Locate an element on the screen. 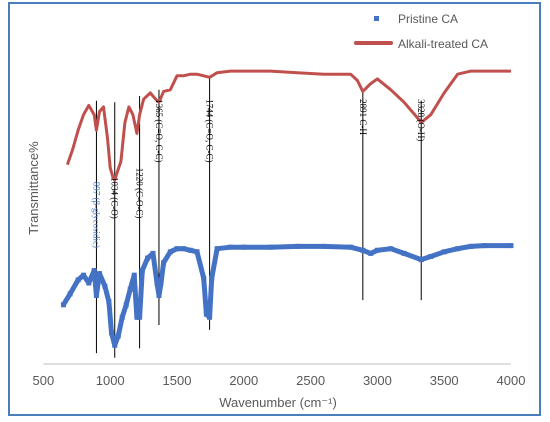 Image resolution: width=550 pixels, height=422 pixels. x-tick-labels: 500 1000 1500 2000 2500 3000 3500 4000 is located at coordinates (279, 380).